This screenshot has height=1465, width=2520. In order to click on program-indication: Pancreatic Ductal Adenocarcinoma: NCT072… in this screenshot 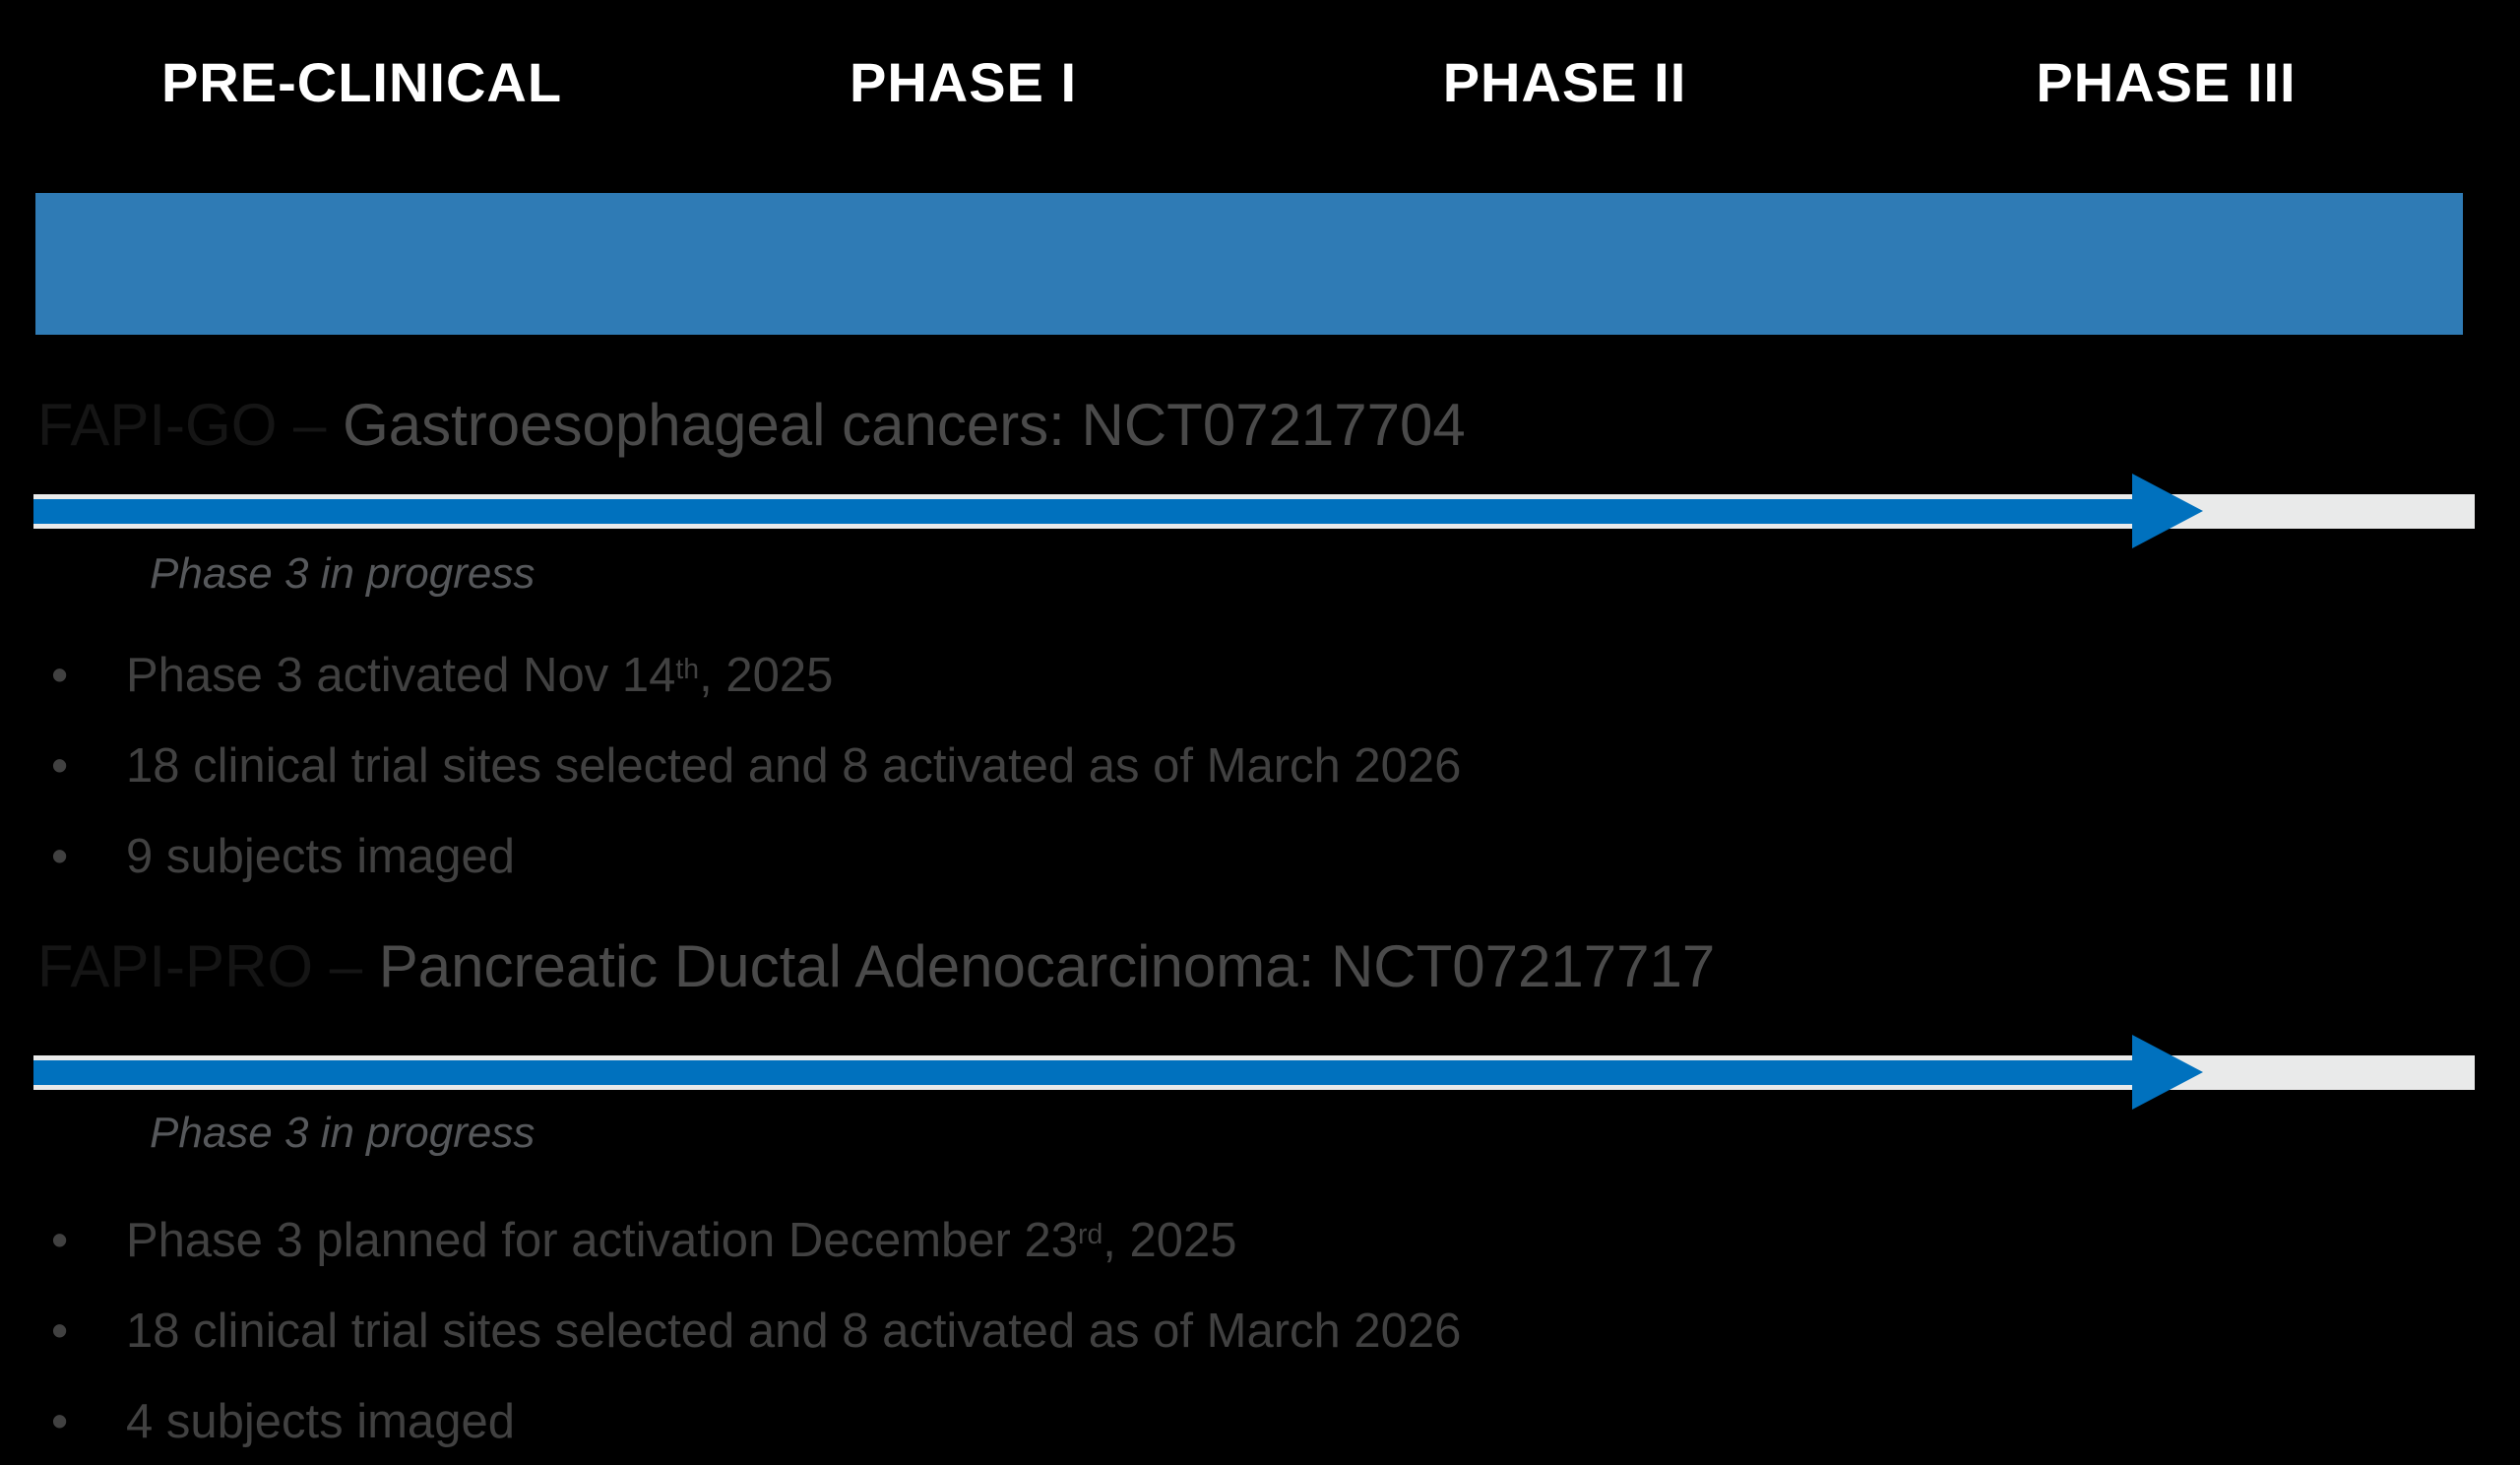, I will do `click(1047, 966)`.